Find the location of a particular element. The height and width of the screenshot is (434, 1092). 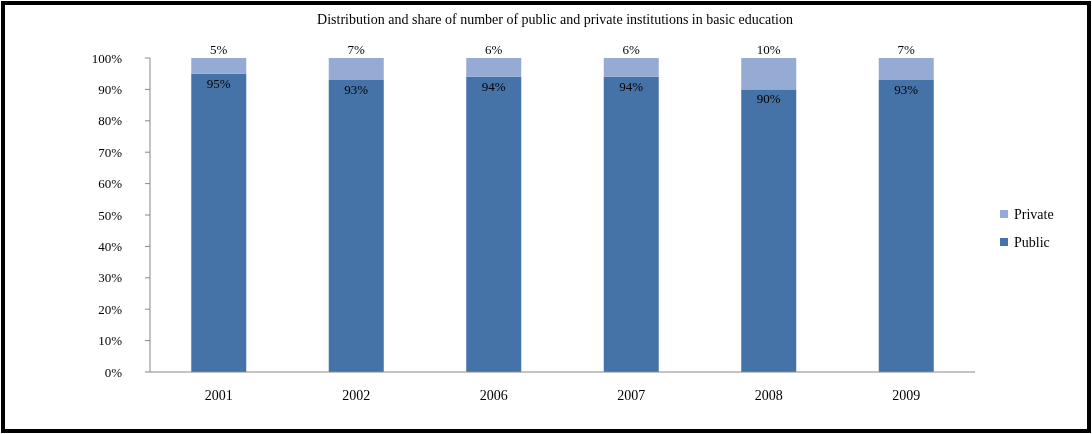

x-tick-label: 2002 is located at coordinates (356, 395).